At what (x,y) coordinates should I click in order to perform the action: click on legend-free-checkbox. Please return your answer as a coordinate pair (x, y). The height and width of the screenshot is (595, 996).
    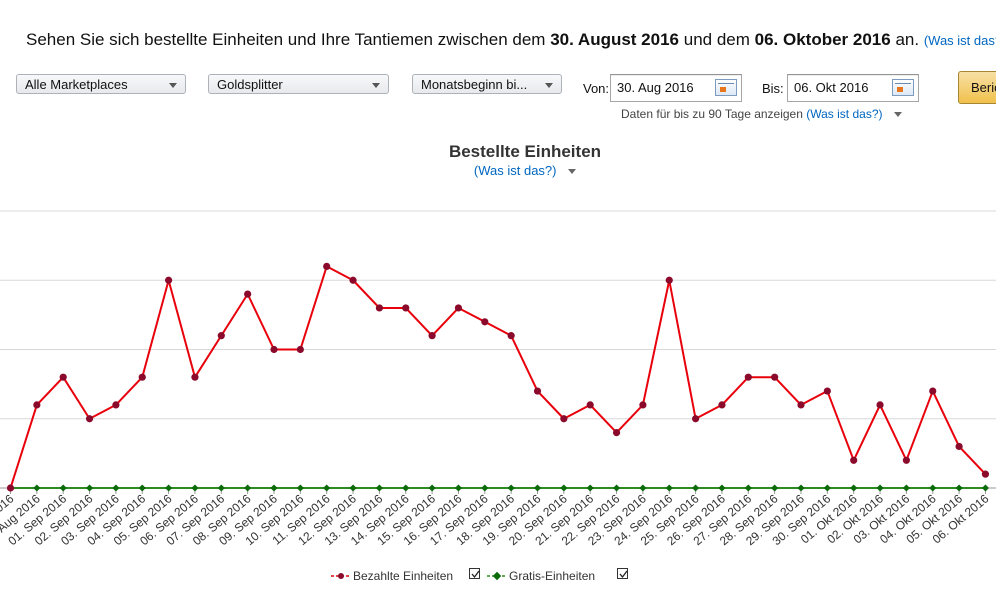
    Looking at the image, I should click on (622, 573).